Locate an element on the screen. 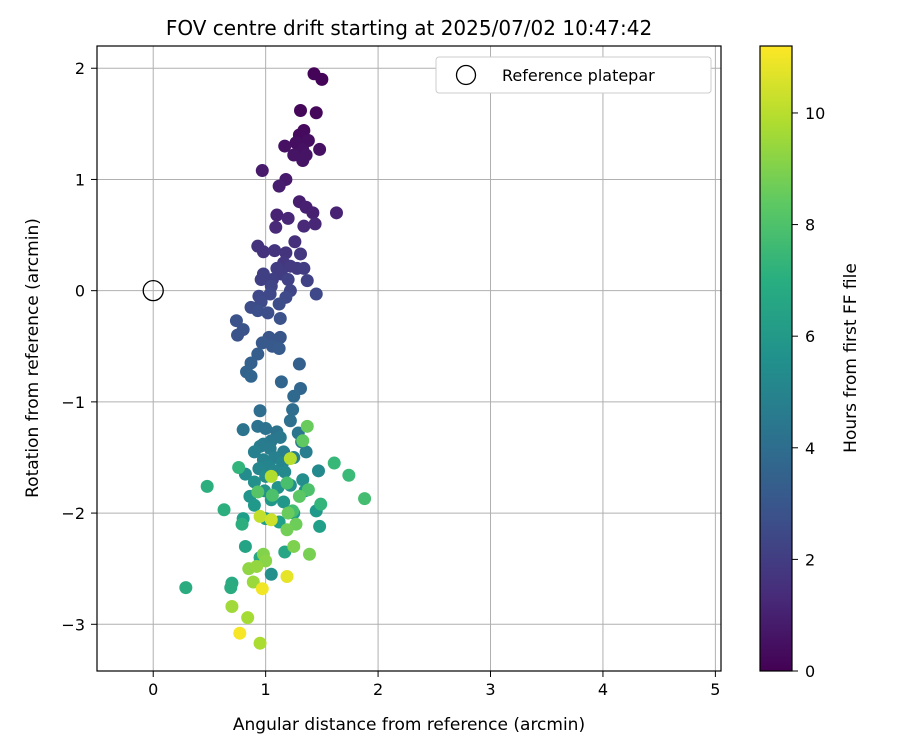 The width and height of the screenshot is (900, 750). x-tick-label: 1 is located at coordinates (266, 689).